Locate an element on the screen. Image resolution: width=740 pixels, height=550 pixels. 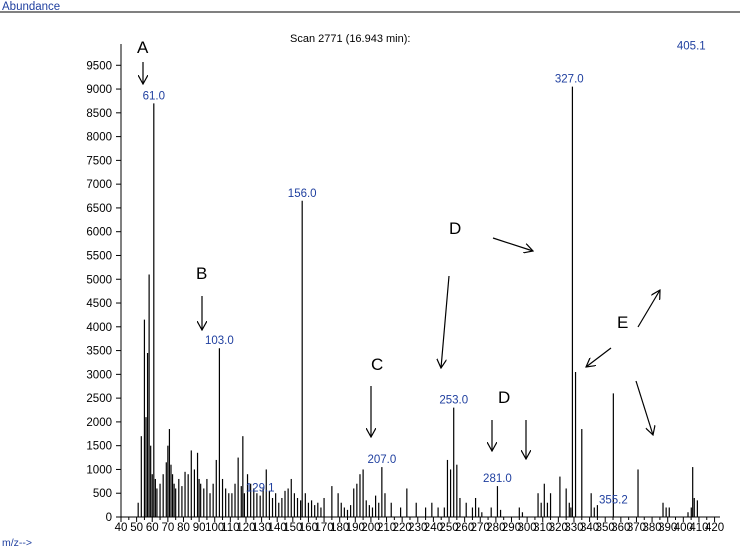
y-tick-label: 3500 is located at coordinates (99, 352).